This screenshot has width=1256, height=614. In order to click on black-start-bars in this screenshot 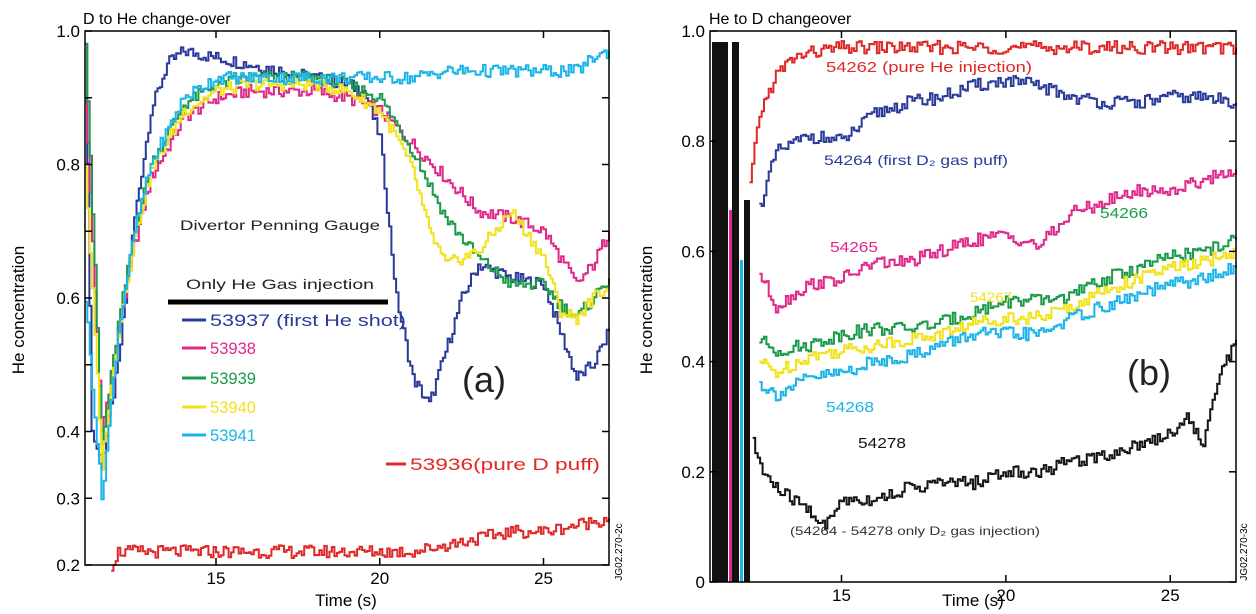, I will do `click(731, 312)`.